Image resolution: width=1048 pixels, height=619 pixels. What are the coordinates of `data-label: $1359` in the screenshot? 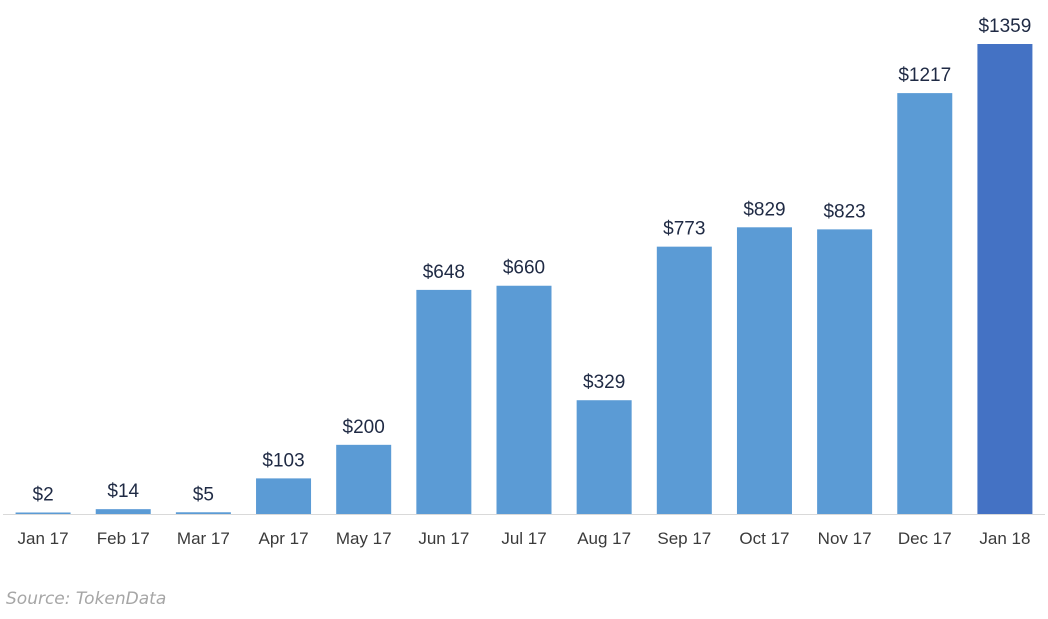 It's located at (1004, 26).